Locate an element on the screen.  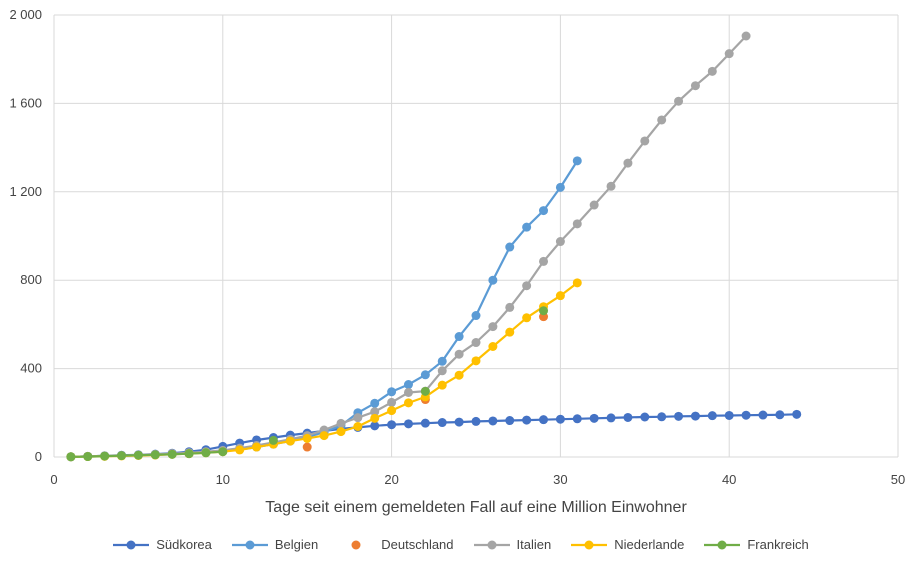
x-tick-label: 10 is located at coordinates (223, 479).